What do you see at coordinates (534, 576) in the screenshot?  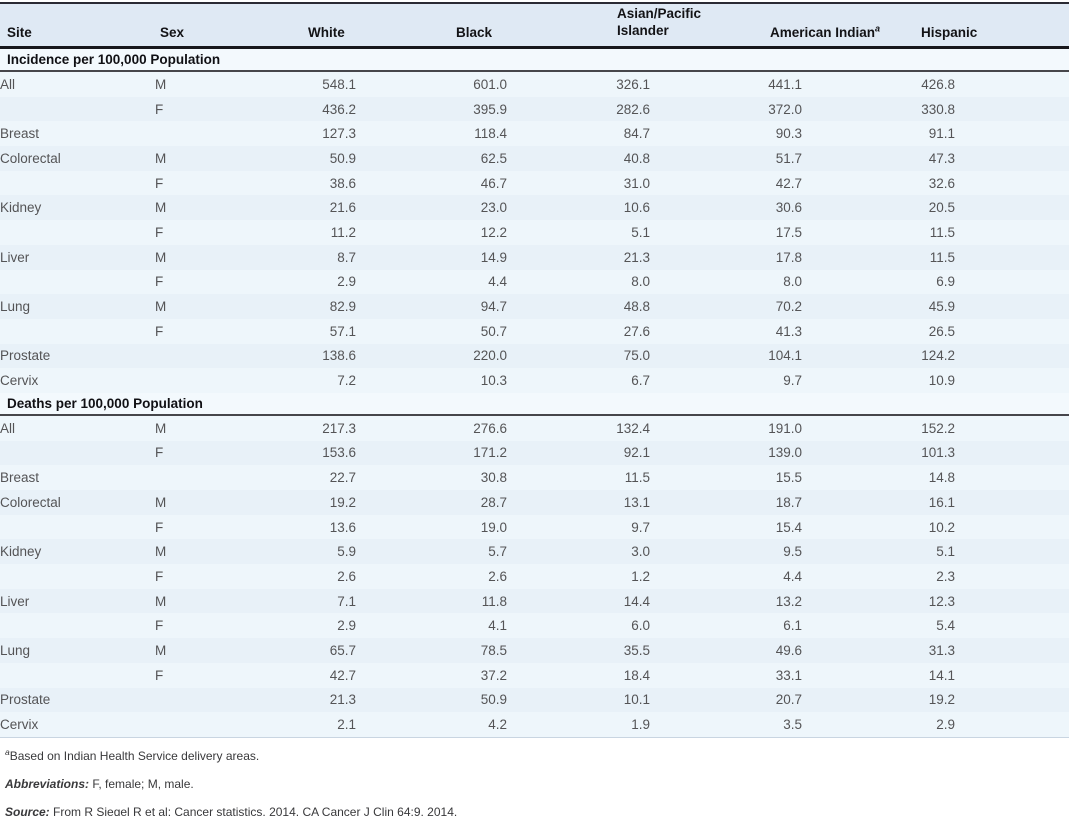 I see `table-row: F 2.6 2.6 1.2 4.4 2.3` at bounding box center [534, 576].